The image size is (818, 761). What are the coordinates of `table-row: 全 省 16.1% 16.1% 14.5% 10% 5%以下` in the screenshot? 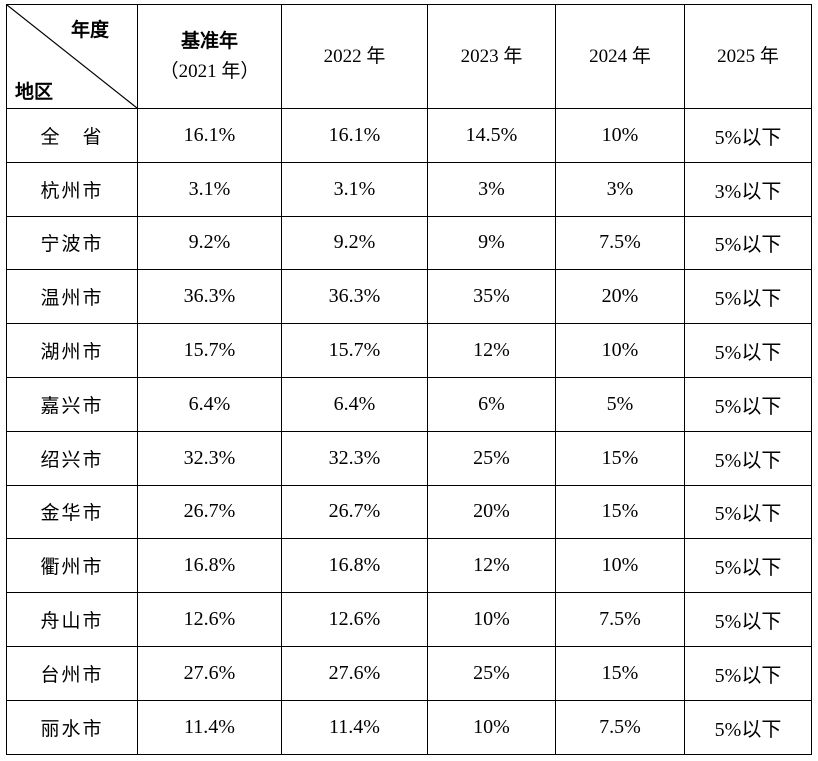 It's located at (409, 135).